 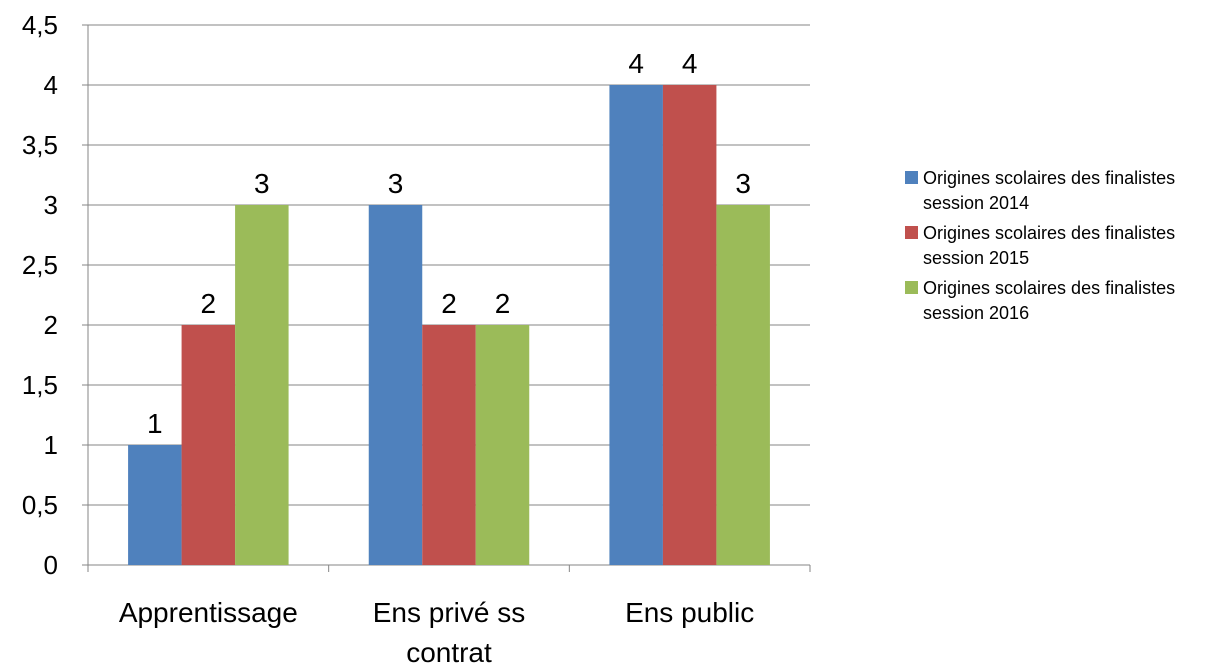 What do you see at coordinates (51, 205) in the screenshot?
I see `y-tick-label: 3` at bounding box center [51, 205].